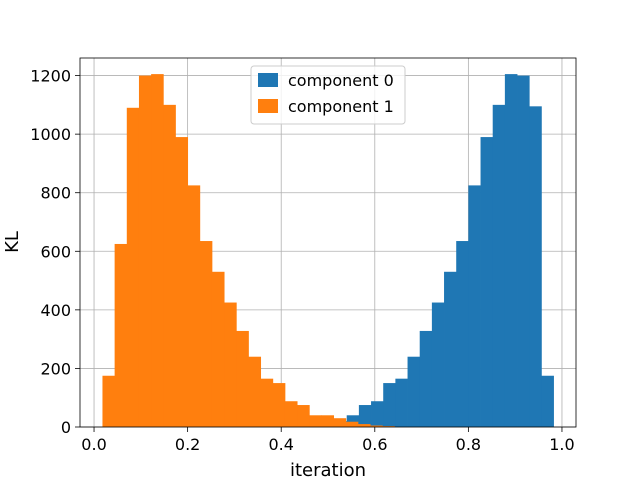 The width and height of the screenshot is (640, 480). I want to click on x-tick-label: 0.6, so click(374, 444).